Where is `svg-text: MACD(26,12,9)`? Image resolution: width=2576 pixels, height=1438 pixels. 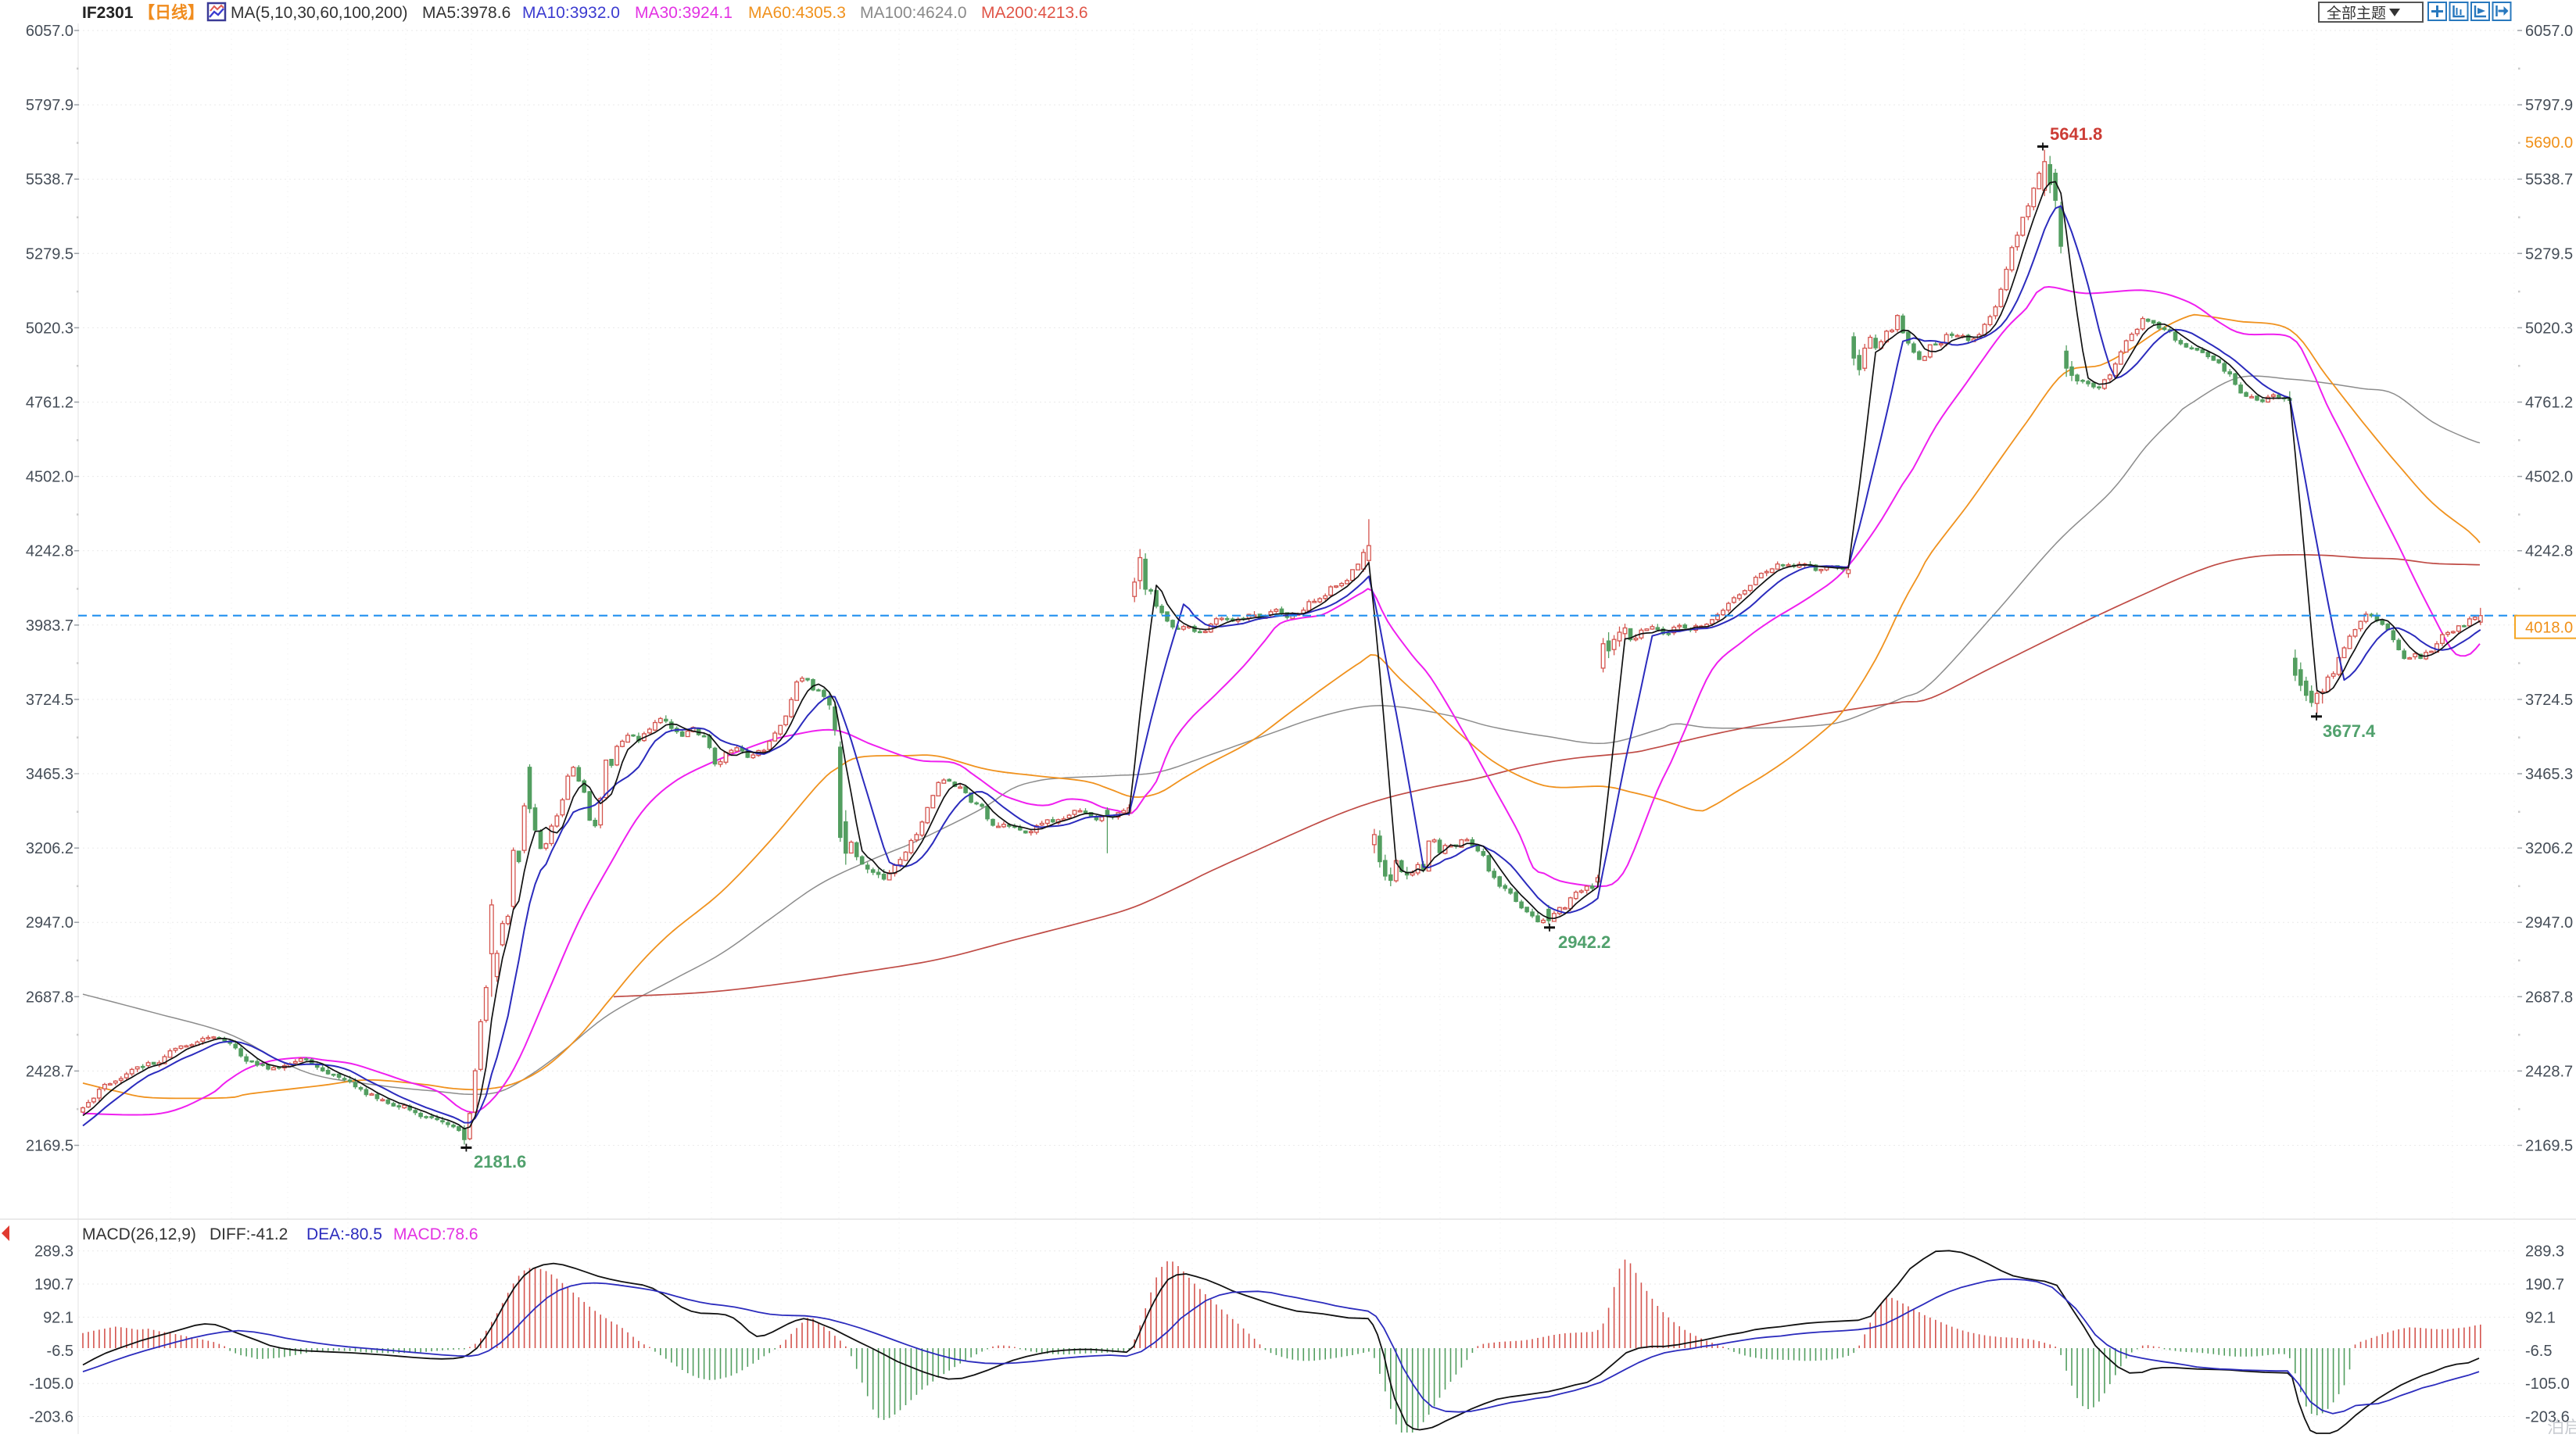
svg-text: MACD(26,12,9) is located at coordinates (139, 1234).